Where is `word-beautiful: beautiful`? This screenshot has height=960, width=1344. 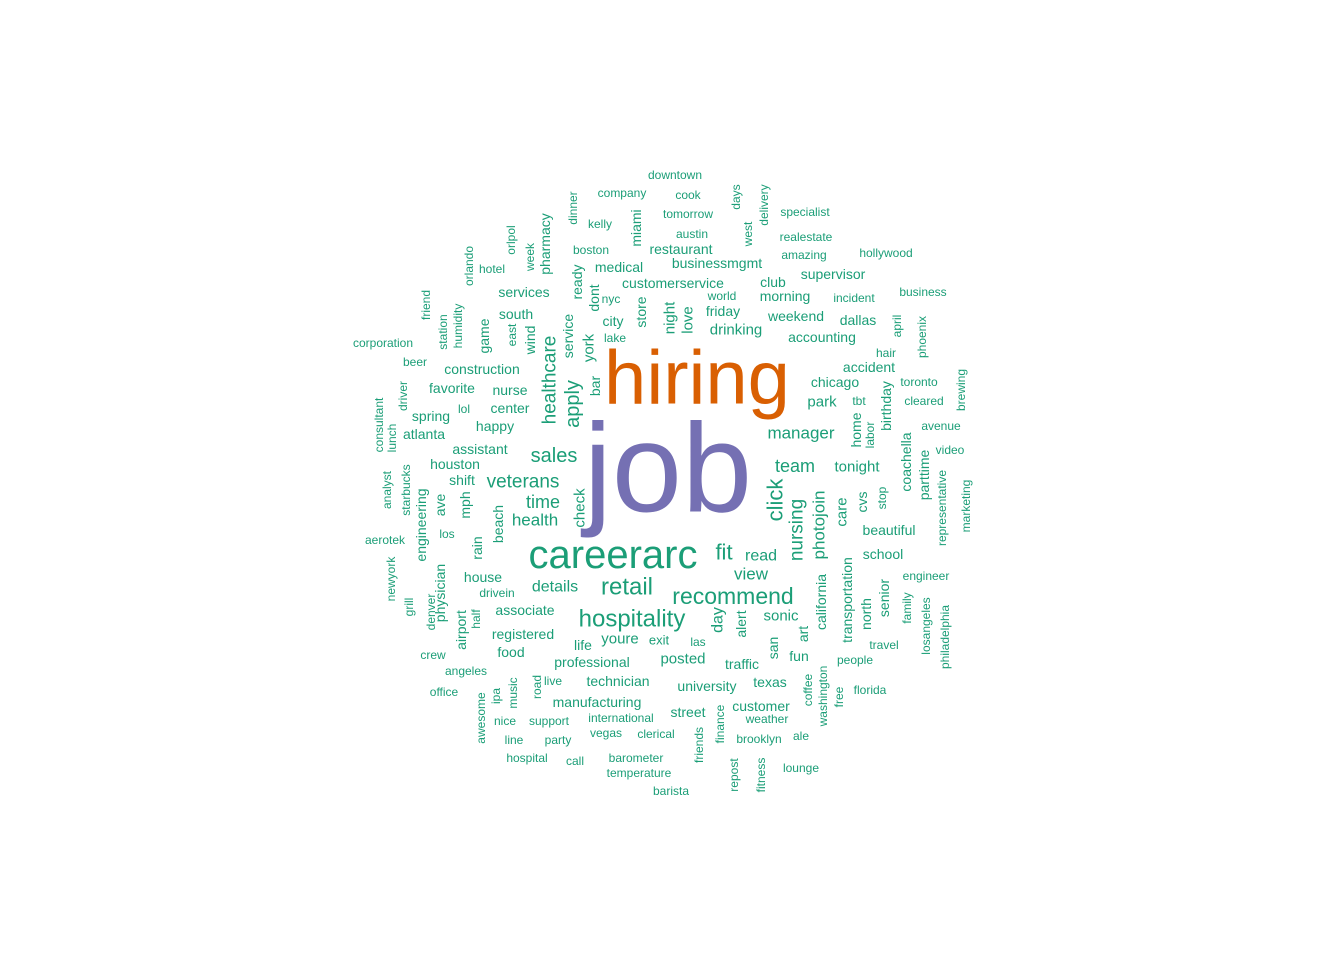
word-beautiful: beautiful is located at coordinates (889, 530).